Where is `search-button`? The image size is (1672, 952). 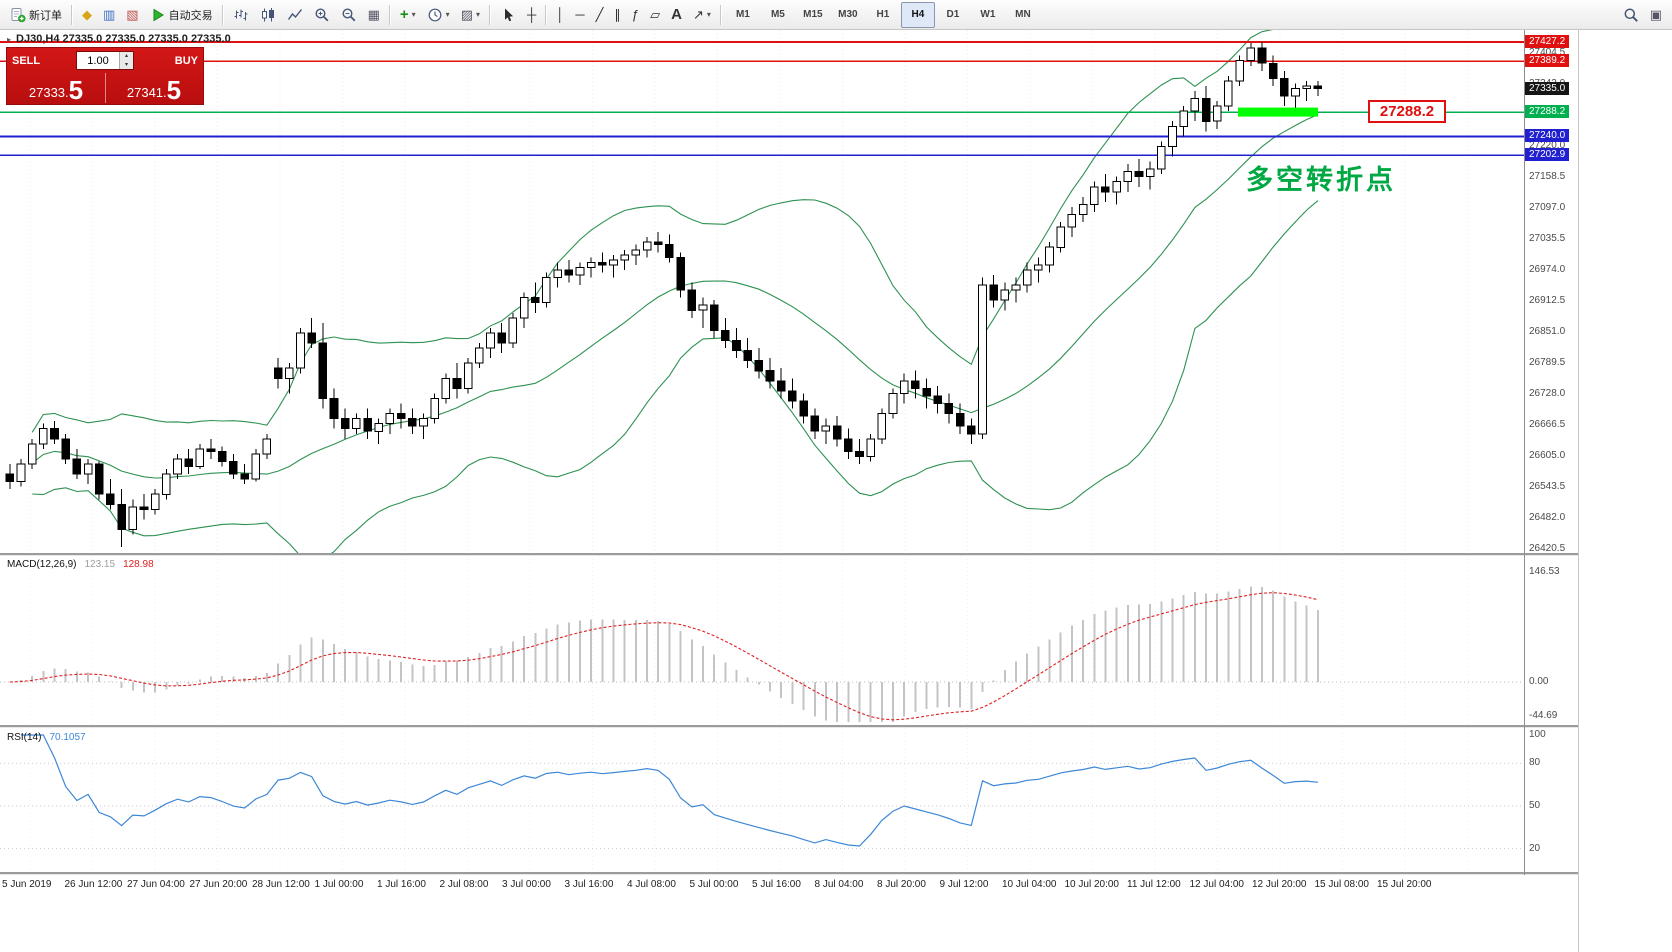
search-button is located at coordinates (1631, 15).